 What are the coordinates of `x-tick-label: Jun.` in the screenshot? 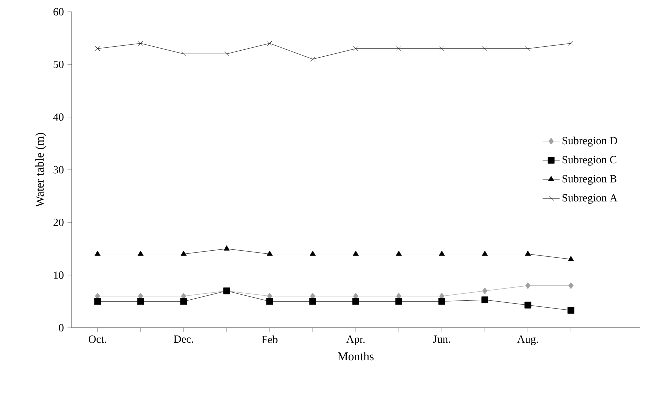 It's located at (441, 340).